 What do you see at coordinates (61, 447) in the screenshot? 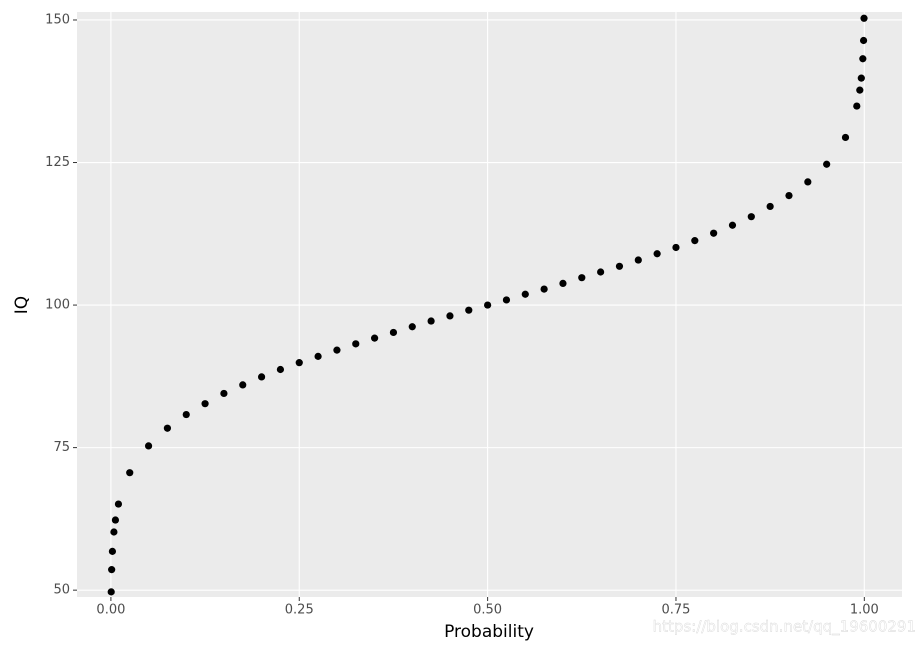
I see `y-tick-label: 75` at bounding box center [61, 447].